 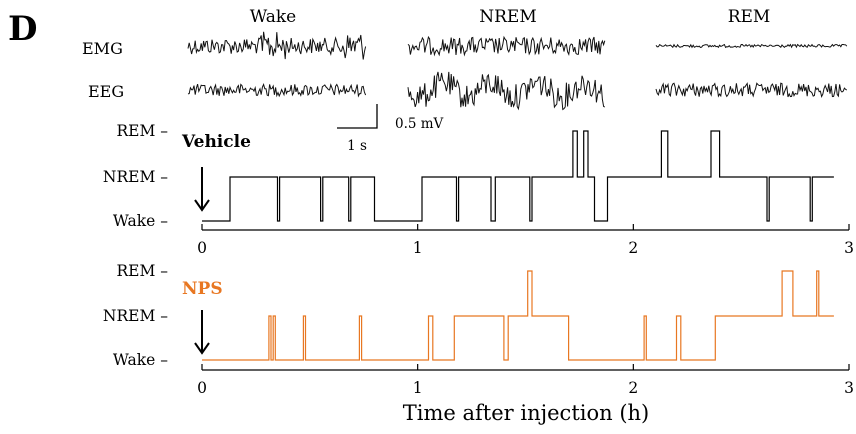 I want to click on trace-emg-wake, so click(x=277, y=45).